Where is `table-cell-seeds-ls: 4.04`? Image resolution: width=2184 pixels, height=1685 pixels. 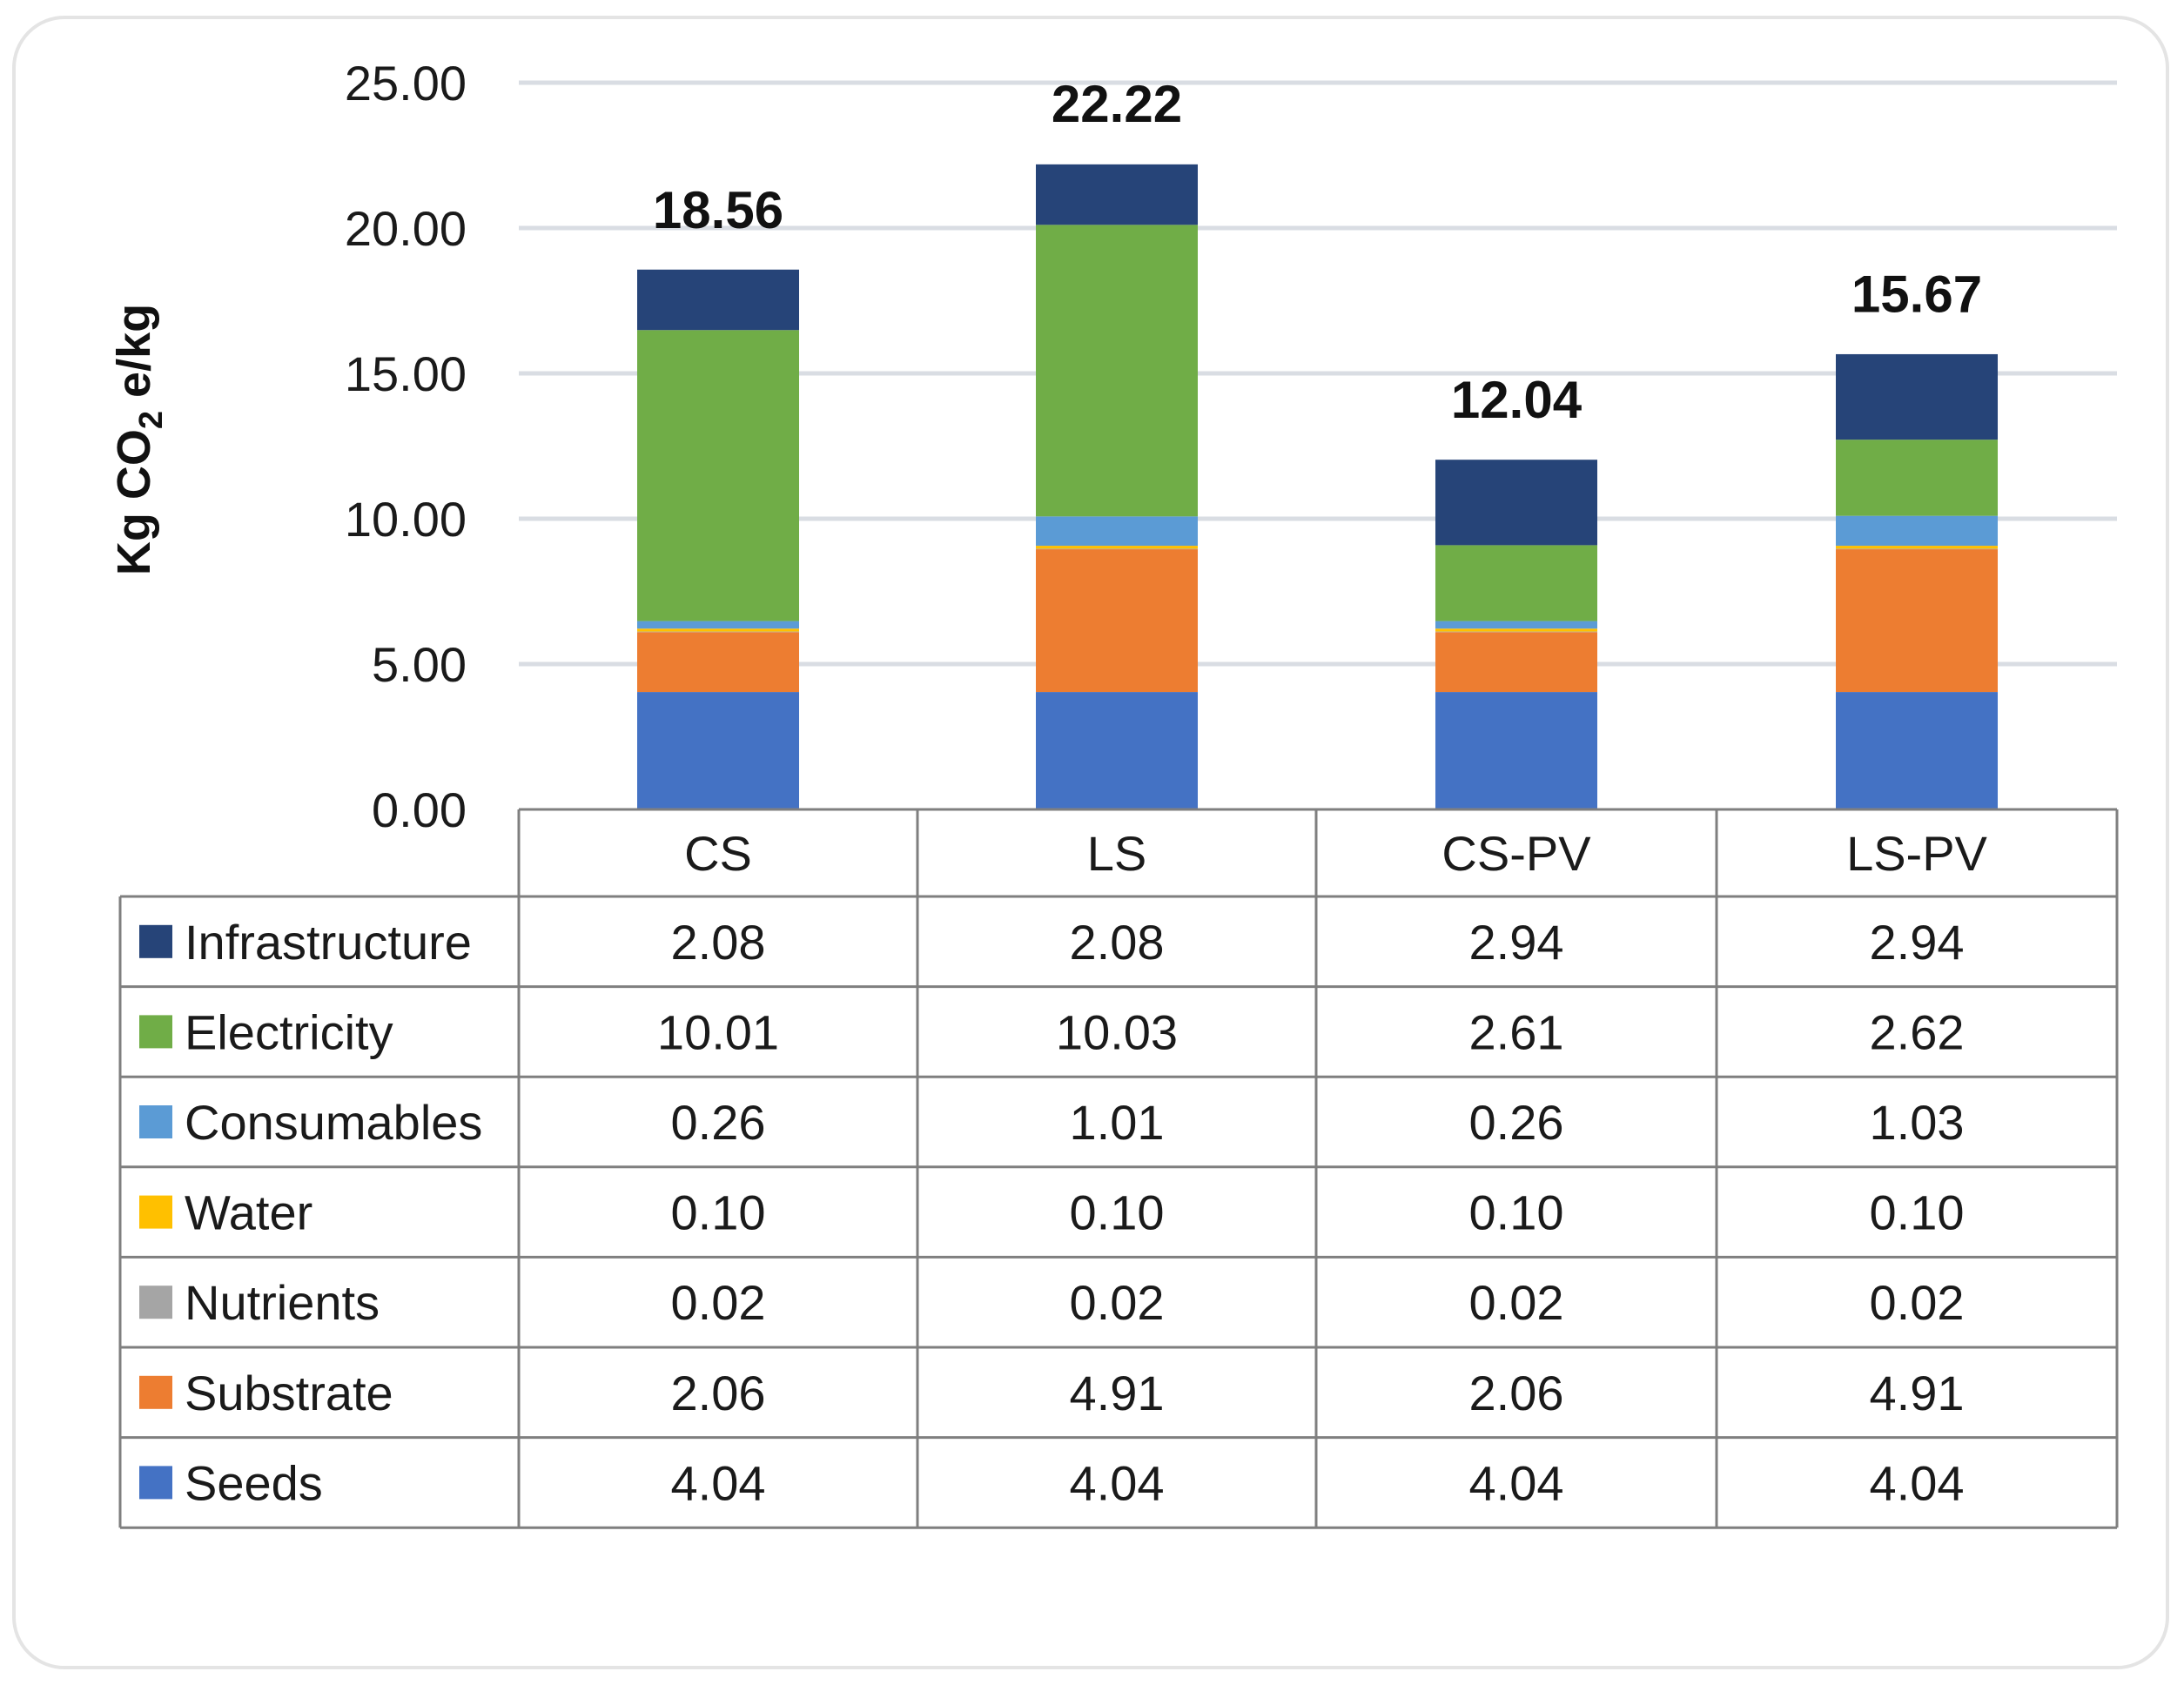 table-cell-seeds-ls: 4.04 is located at coordinates (1117, 1483).